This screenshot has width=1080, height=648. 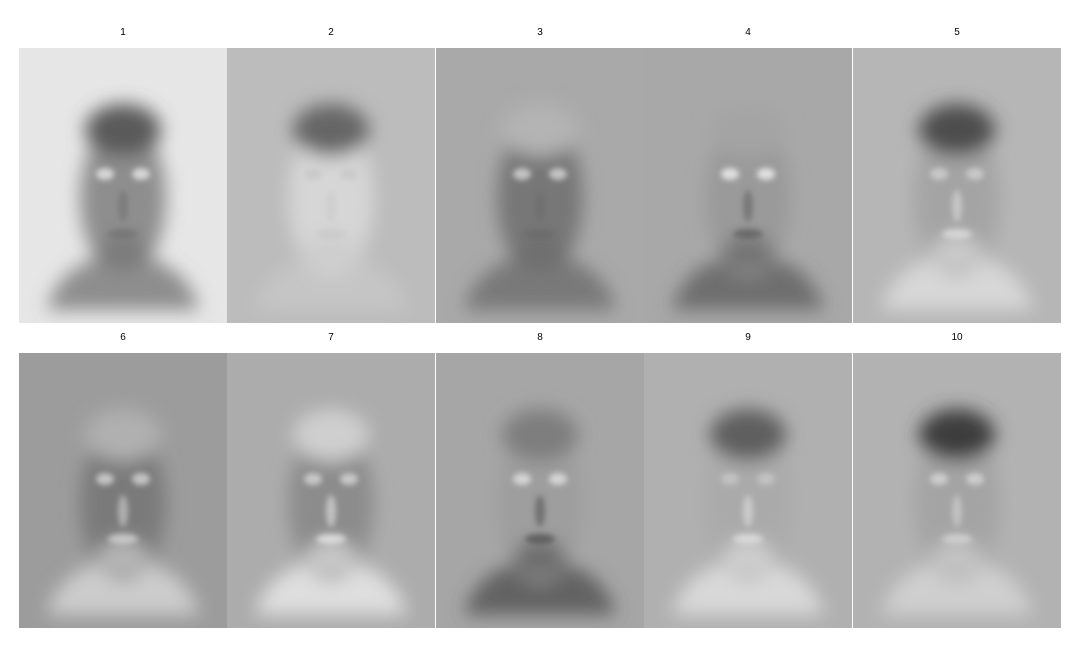 What do you see at coordinates (123, 32) in the screenshot?
I see `panel-label: 1` at bounding box center [123, 32].